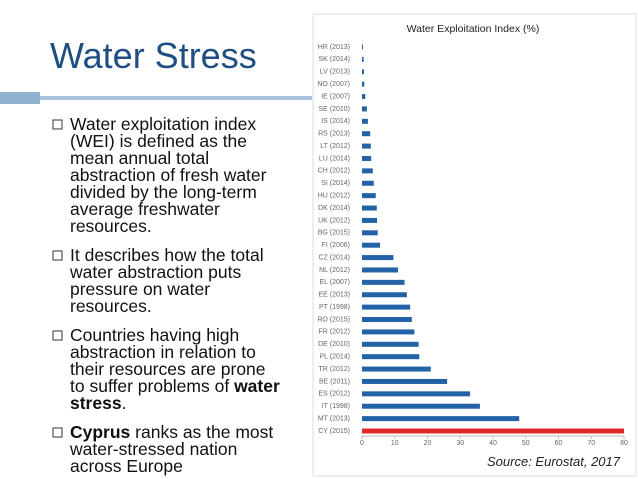  What do you see at coordinates (591, 443) in the screenshot?
I see `x-tick-label: 70` at bounding box center [591, 443].